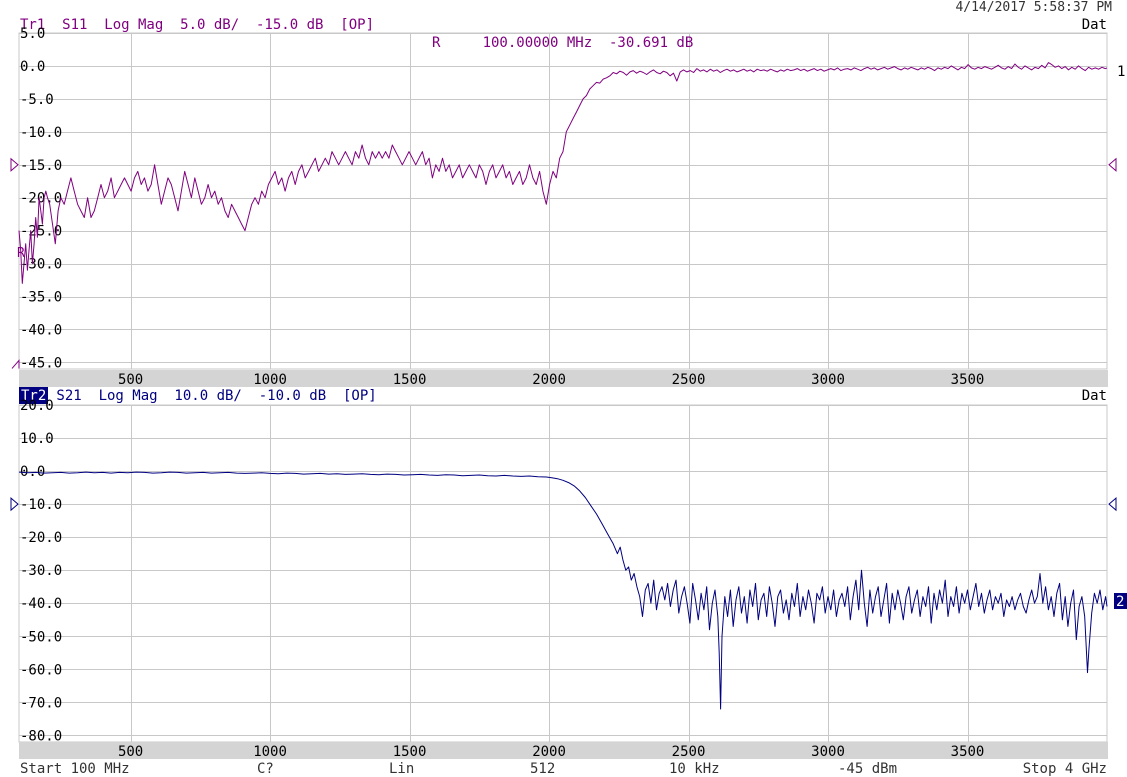 This screenshot has width=1127, height=777. I want to click on trace1-x-tick-labels: 500 1000 1500 2000 2500 3000 3500, so click(551, 380).